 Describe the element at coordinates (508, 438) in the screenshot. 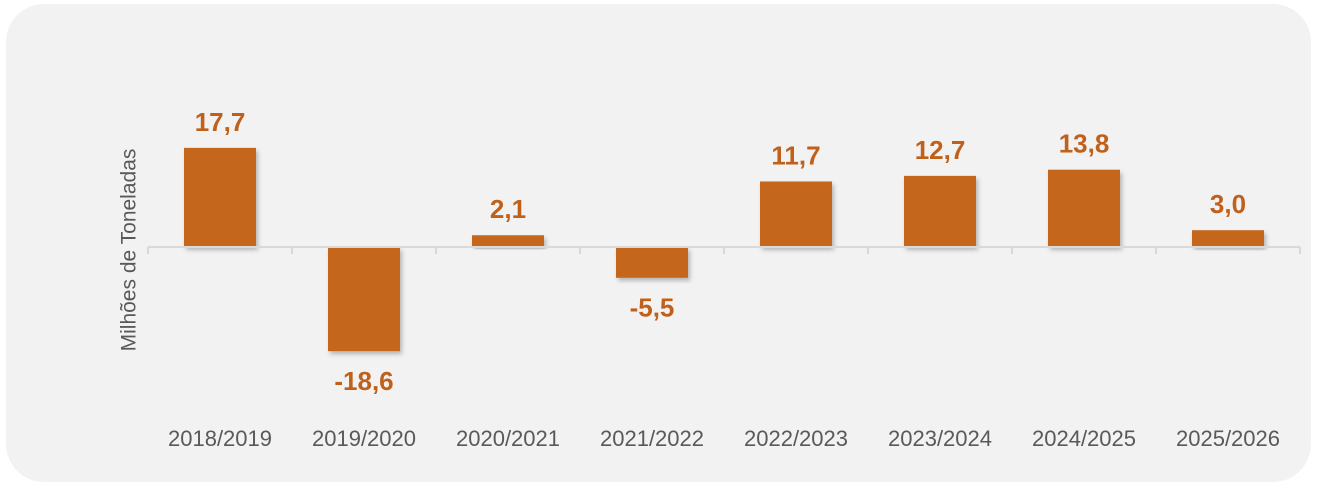

I see `x-tick-label: 2020/2021` at that location.